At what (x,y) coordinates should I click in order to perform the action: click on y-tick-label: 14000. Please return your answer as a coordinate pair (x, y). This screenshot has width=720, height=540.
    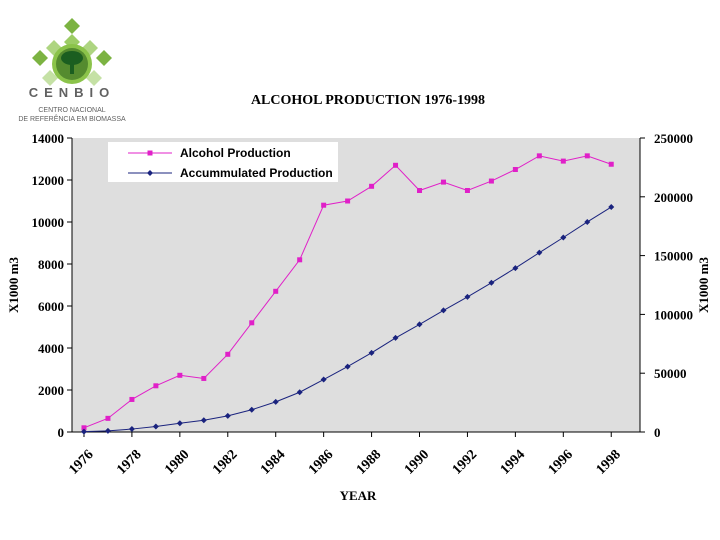
    Looking at the image, I should click on (48, 138).